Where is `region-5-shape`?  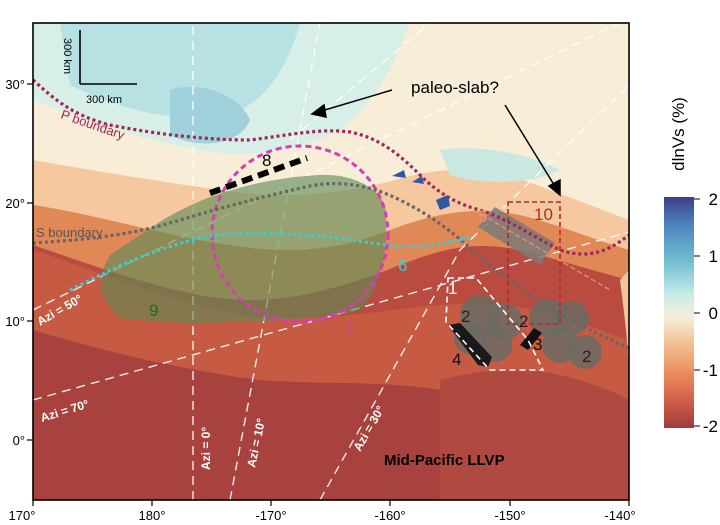
region-5-shape is located at coordinates (516, 236).